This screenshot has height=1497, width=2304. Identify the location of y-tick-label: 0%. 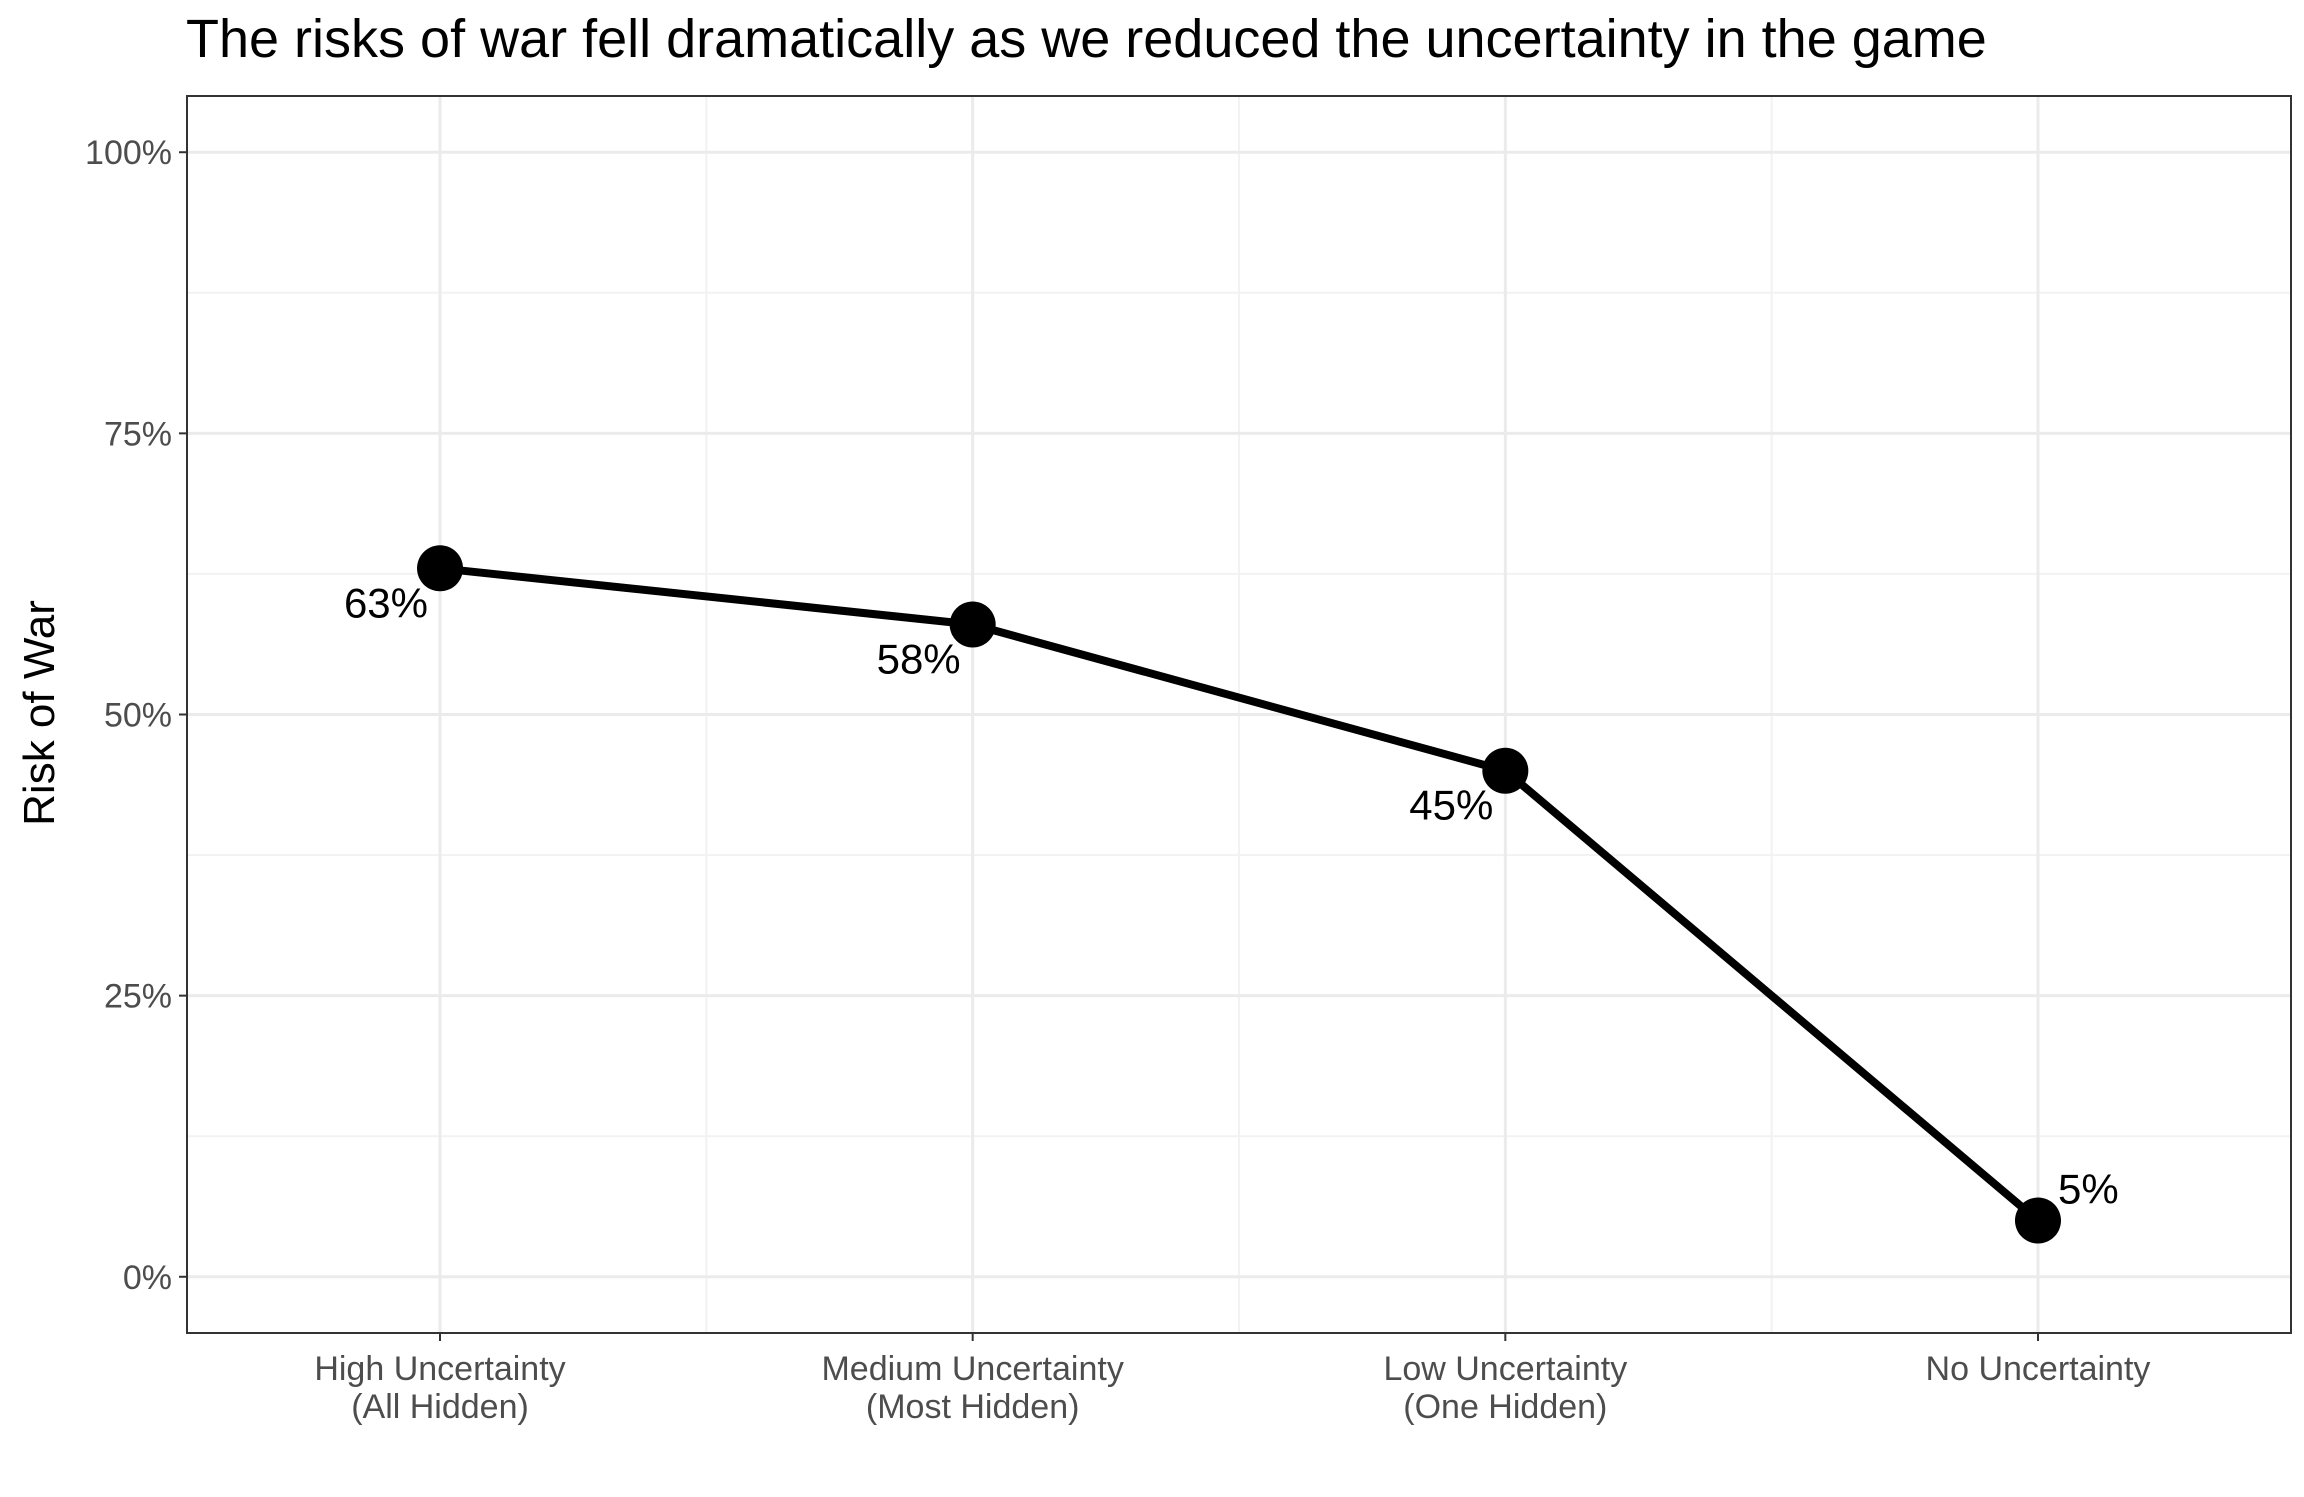
(147, 1278).